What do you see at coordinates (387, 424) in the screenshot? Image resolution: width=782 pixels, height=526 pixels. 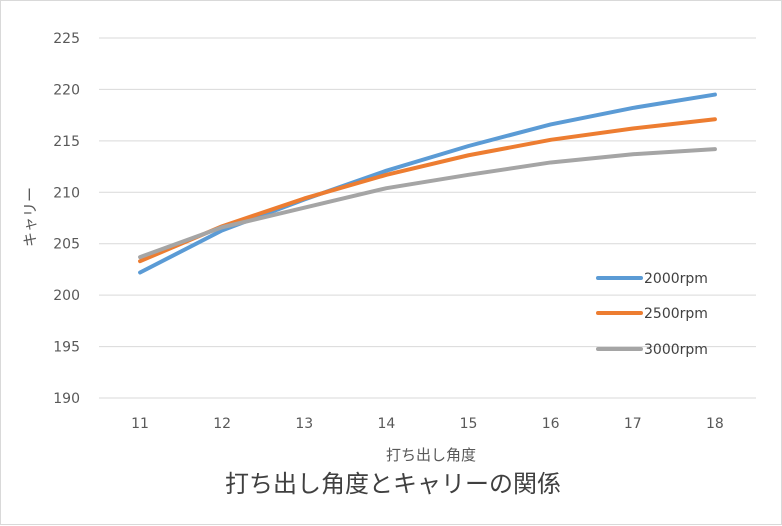 I see `x-tick-label-14: 14` at bounding box center [387, 424].